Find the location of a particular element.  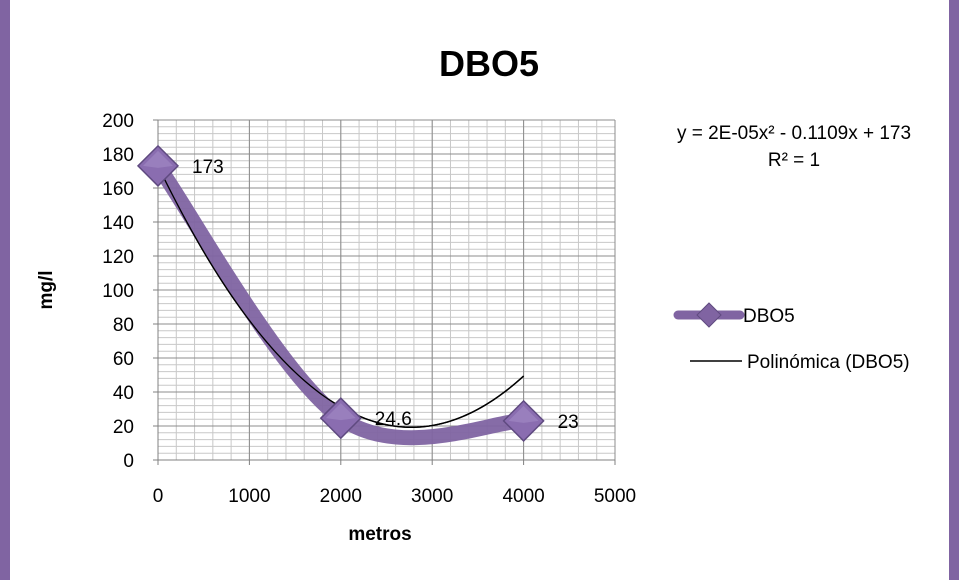

x-tick-label: 1000 is located at coordinates (249, 496).